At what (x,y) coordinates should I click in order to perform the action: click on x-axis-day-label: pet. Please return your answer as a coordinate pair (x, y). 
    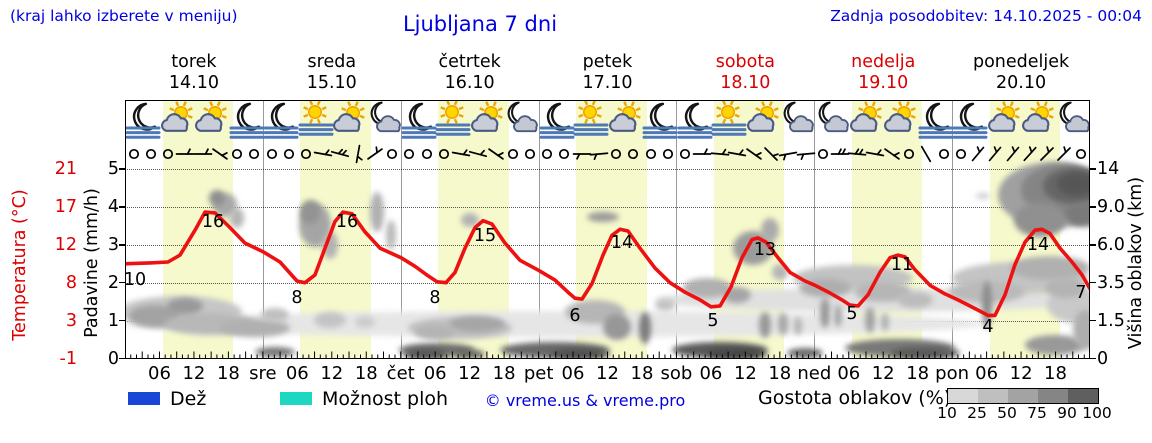
    Looking at the image, I should click on (538, 373).